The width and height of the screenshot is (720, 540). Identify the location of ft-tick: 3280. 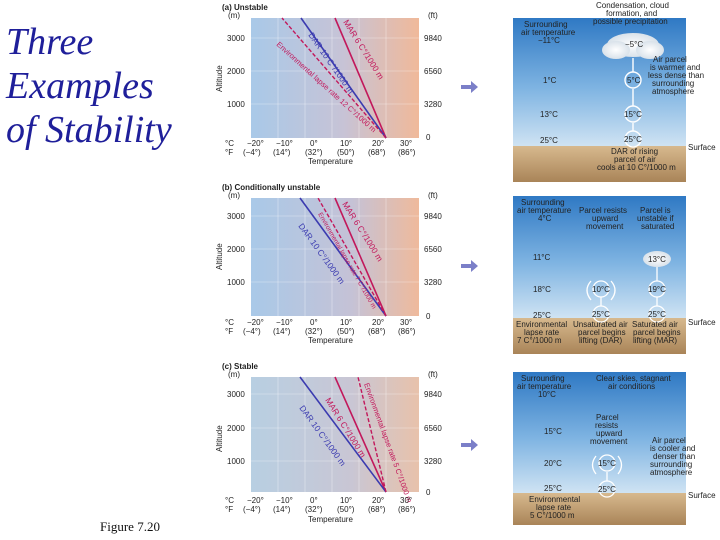
(433, 461).